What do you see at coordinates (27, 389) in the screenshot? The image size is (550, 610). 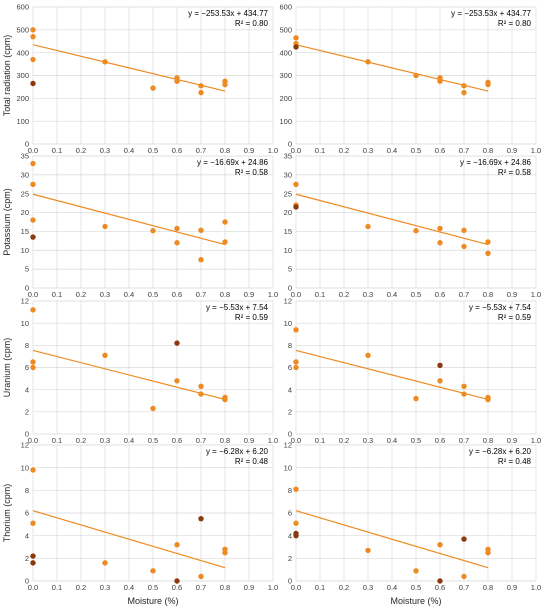 I see `y-tick-label: 4` at bounding box center [27, 389].